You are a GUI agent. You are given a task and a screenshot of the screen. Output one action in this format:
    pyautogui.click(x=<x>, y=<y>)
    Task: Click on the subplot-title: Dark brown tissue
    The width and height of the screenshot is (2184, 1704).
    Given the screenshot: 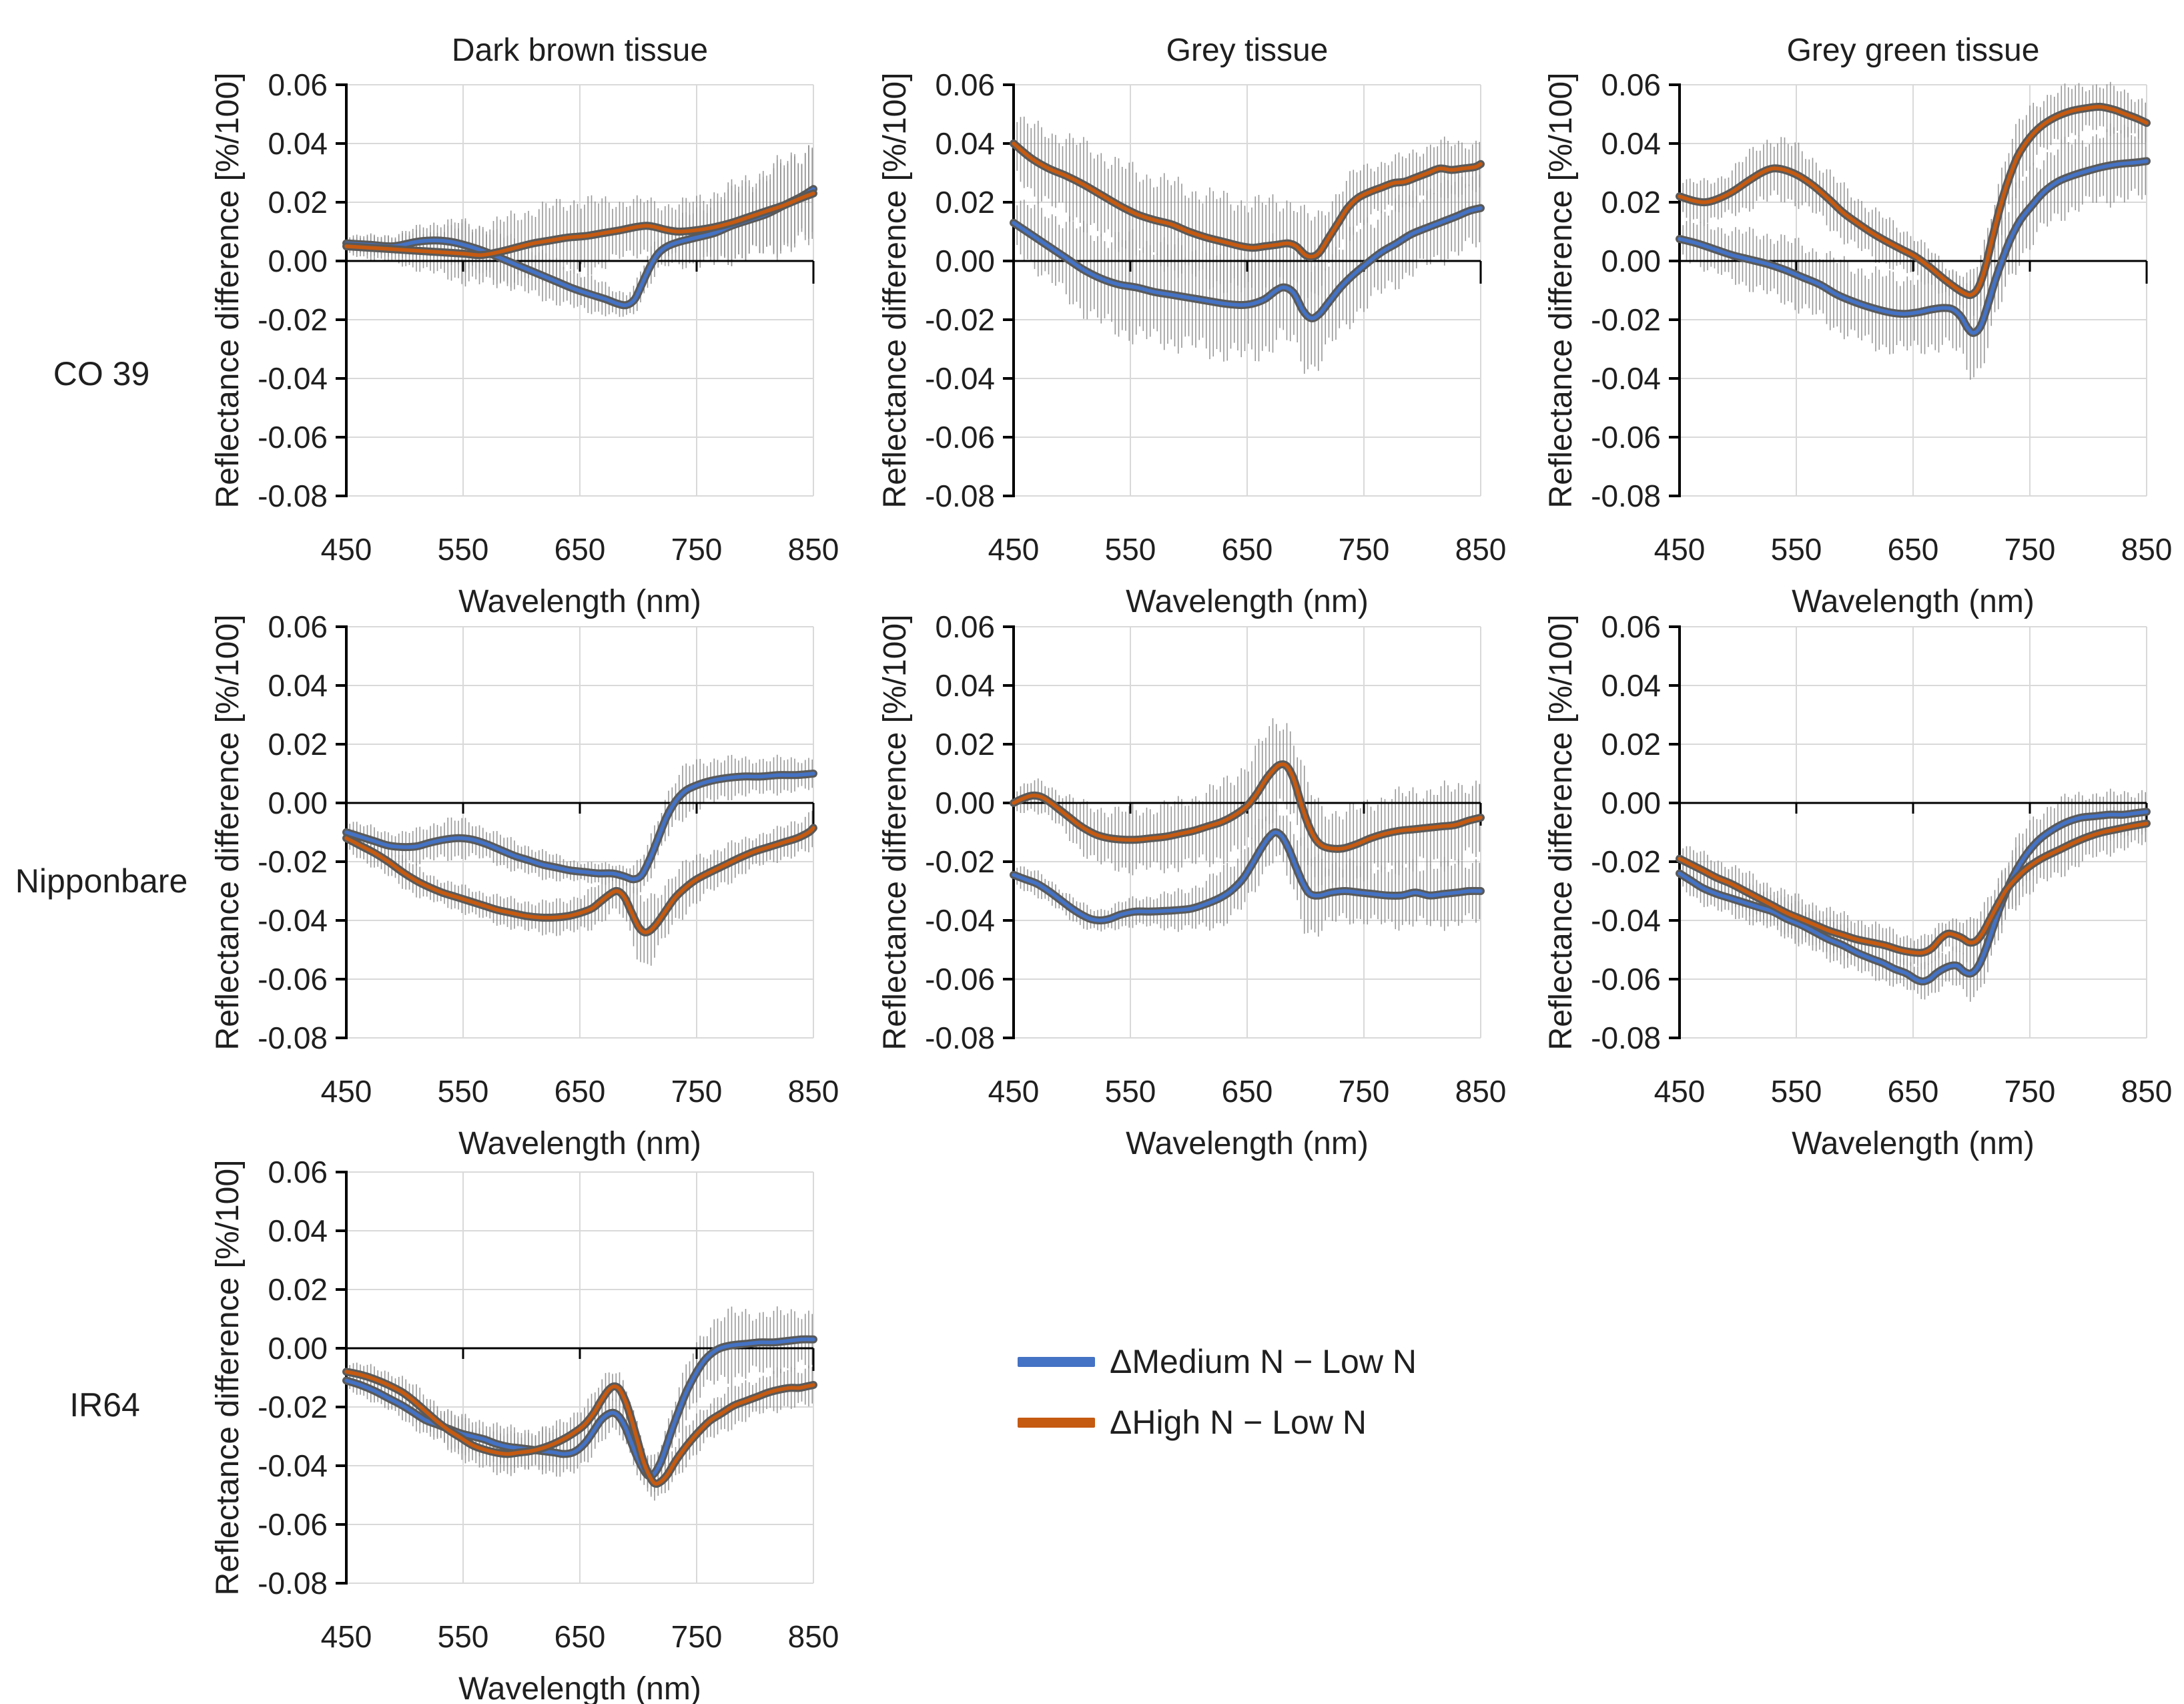 What is the action you would take?
    pyautogui.click(x=580, y=50)
    